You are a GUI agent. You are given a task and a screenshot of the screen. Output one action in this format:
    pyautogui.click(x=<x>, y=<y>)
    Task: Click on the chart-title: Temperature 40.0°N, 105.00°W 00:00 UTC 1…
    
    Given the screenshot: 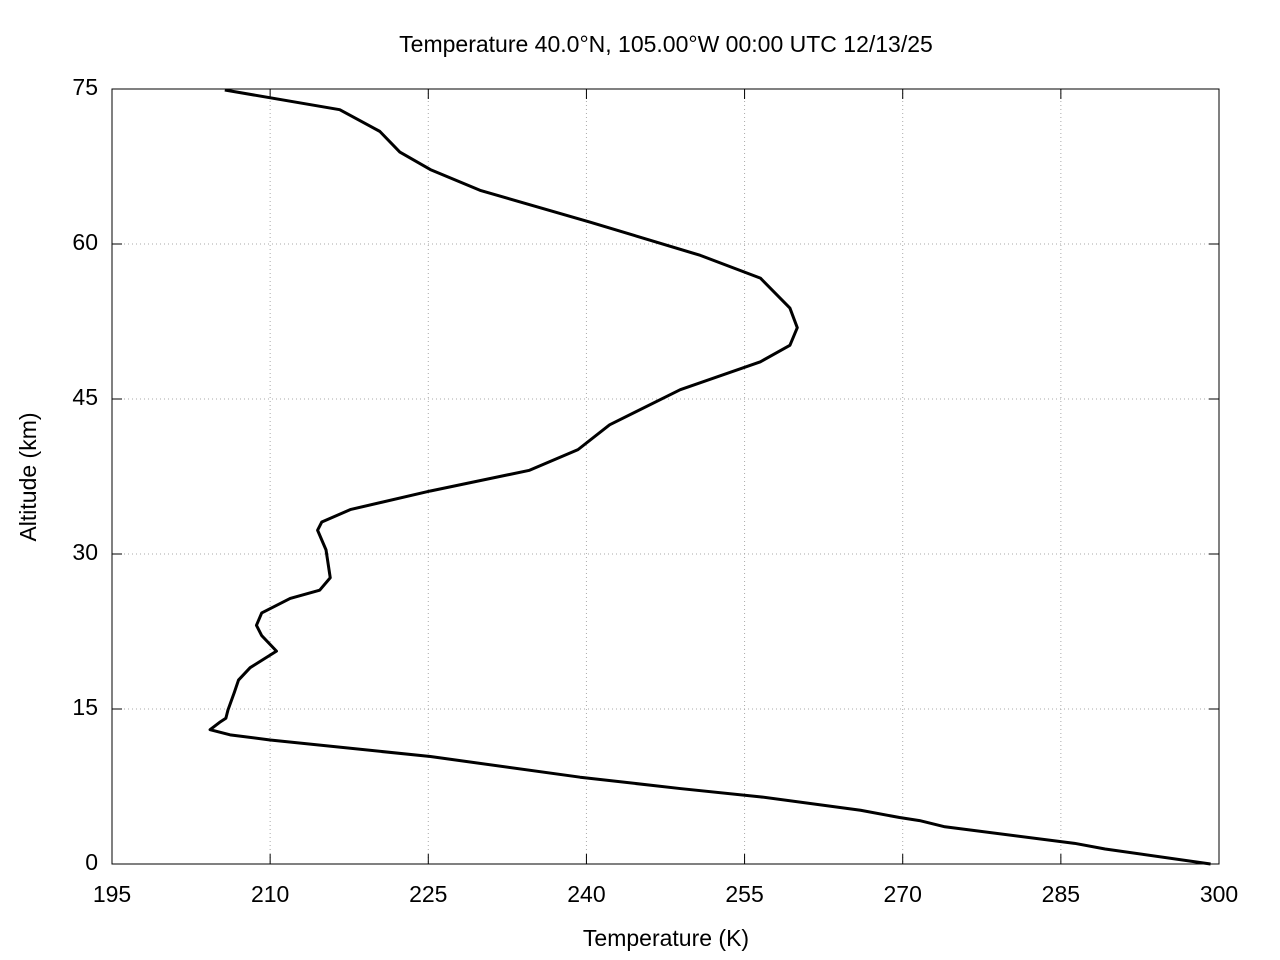 What is the action you would take?
    pyautogui.click(x=666, y=44)
    